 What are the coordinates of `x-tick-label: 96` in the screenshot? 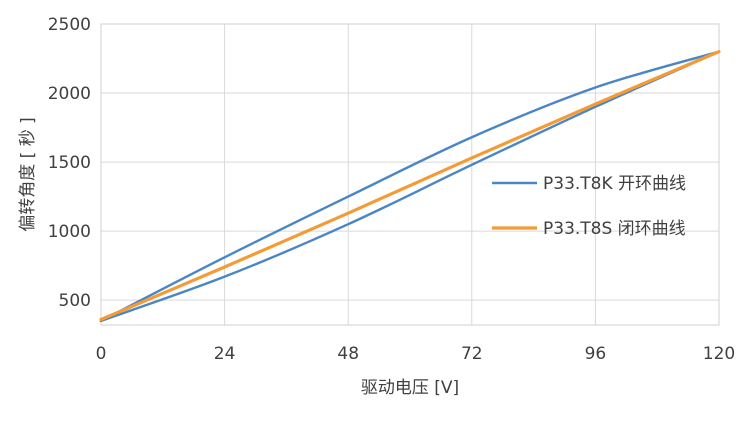 It's located at (596, 354).